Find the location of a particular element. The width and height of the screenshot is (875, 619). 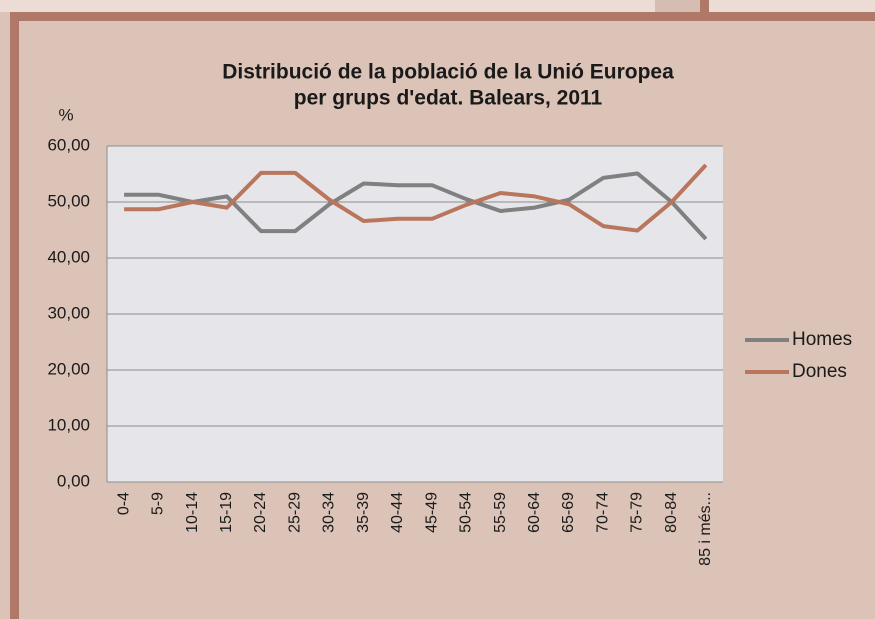

y-tick-label: 0,00 is located at coordinates (73, 480).